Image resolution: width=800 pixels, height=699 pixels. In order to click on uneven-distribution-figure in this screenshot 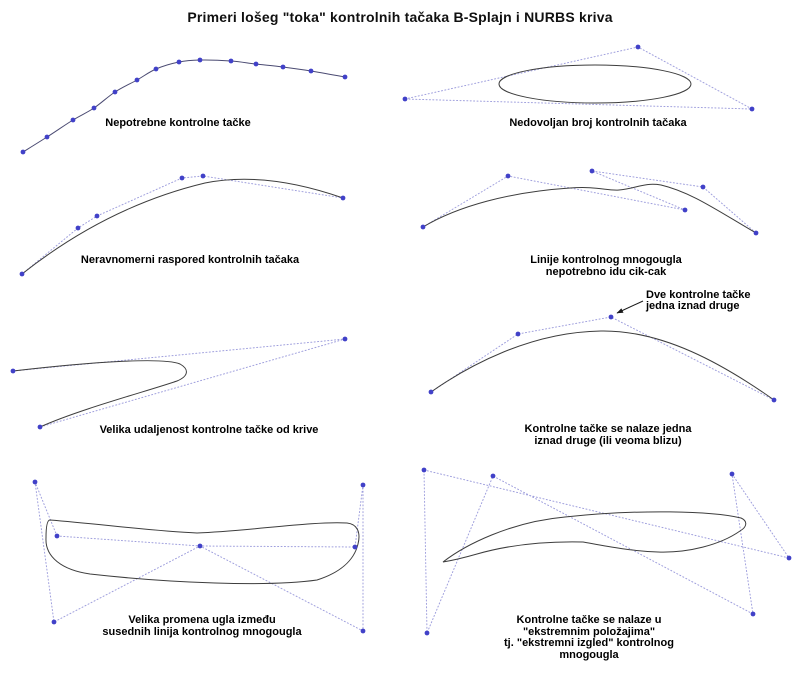, I will do `click(182, 225)`.